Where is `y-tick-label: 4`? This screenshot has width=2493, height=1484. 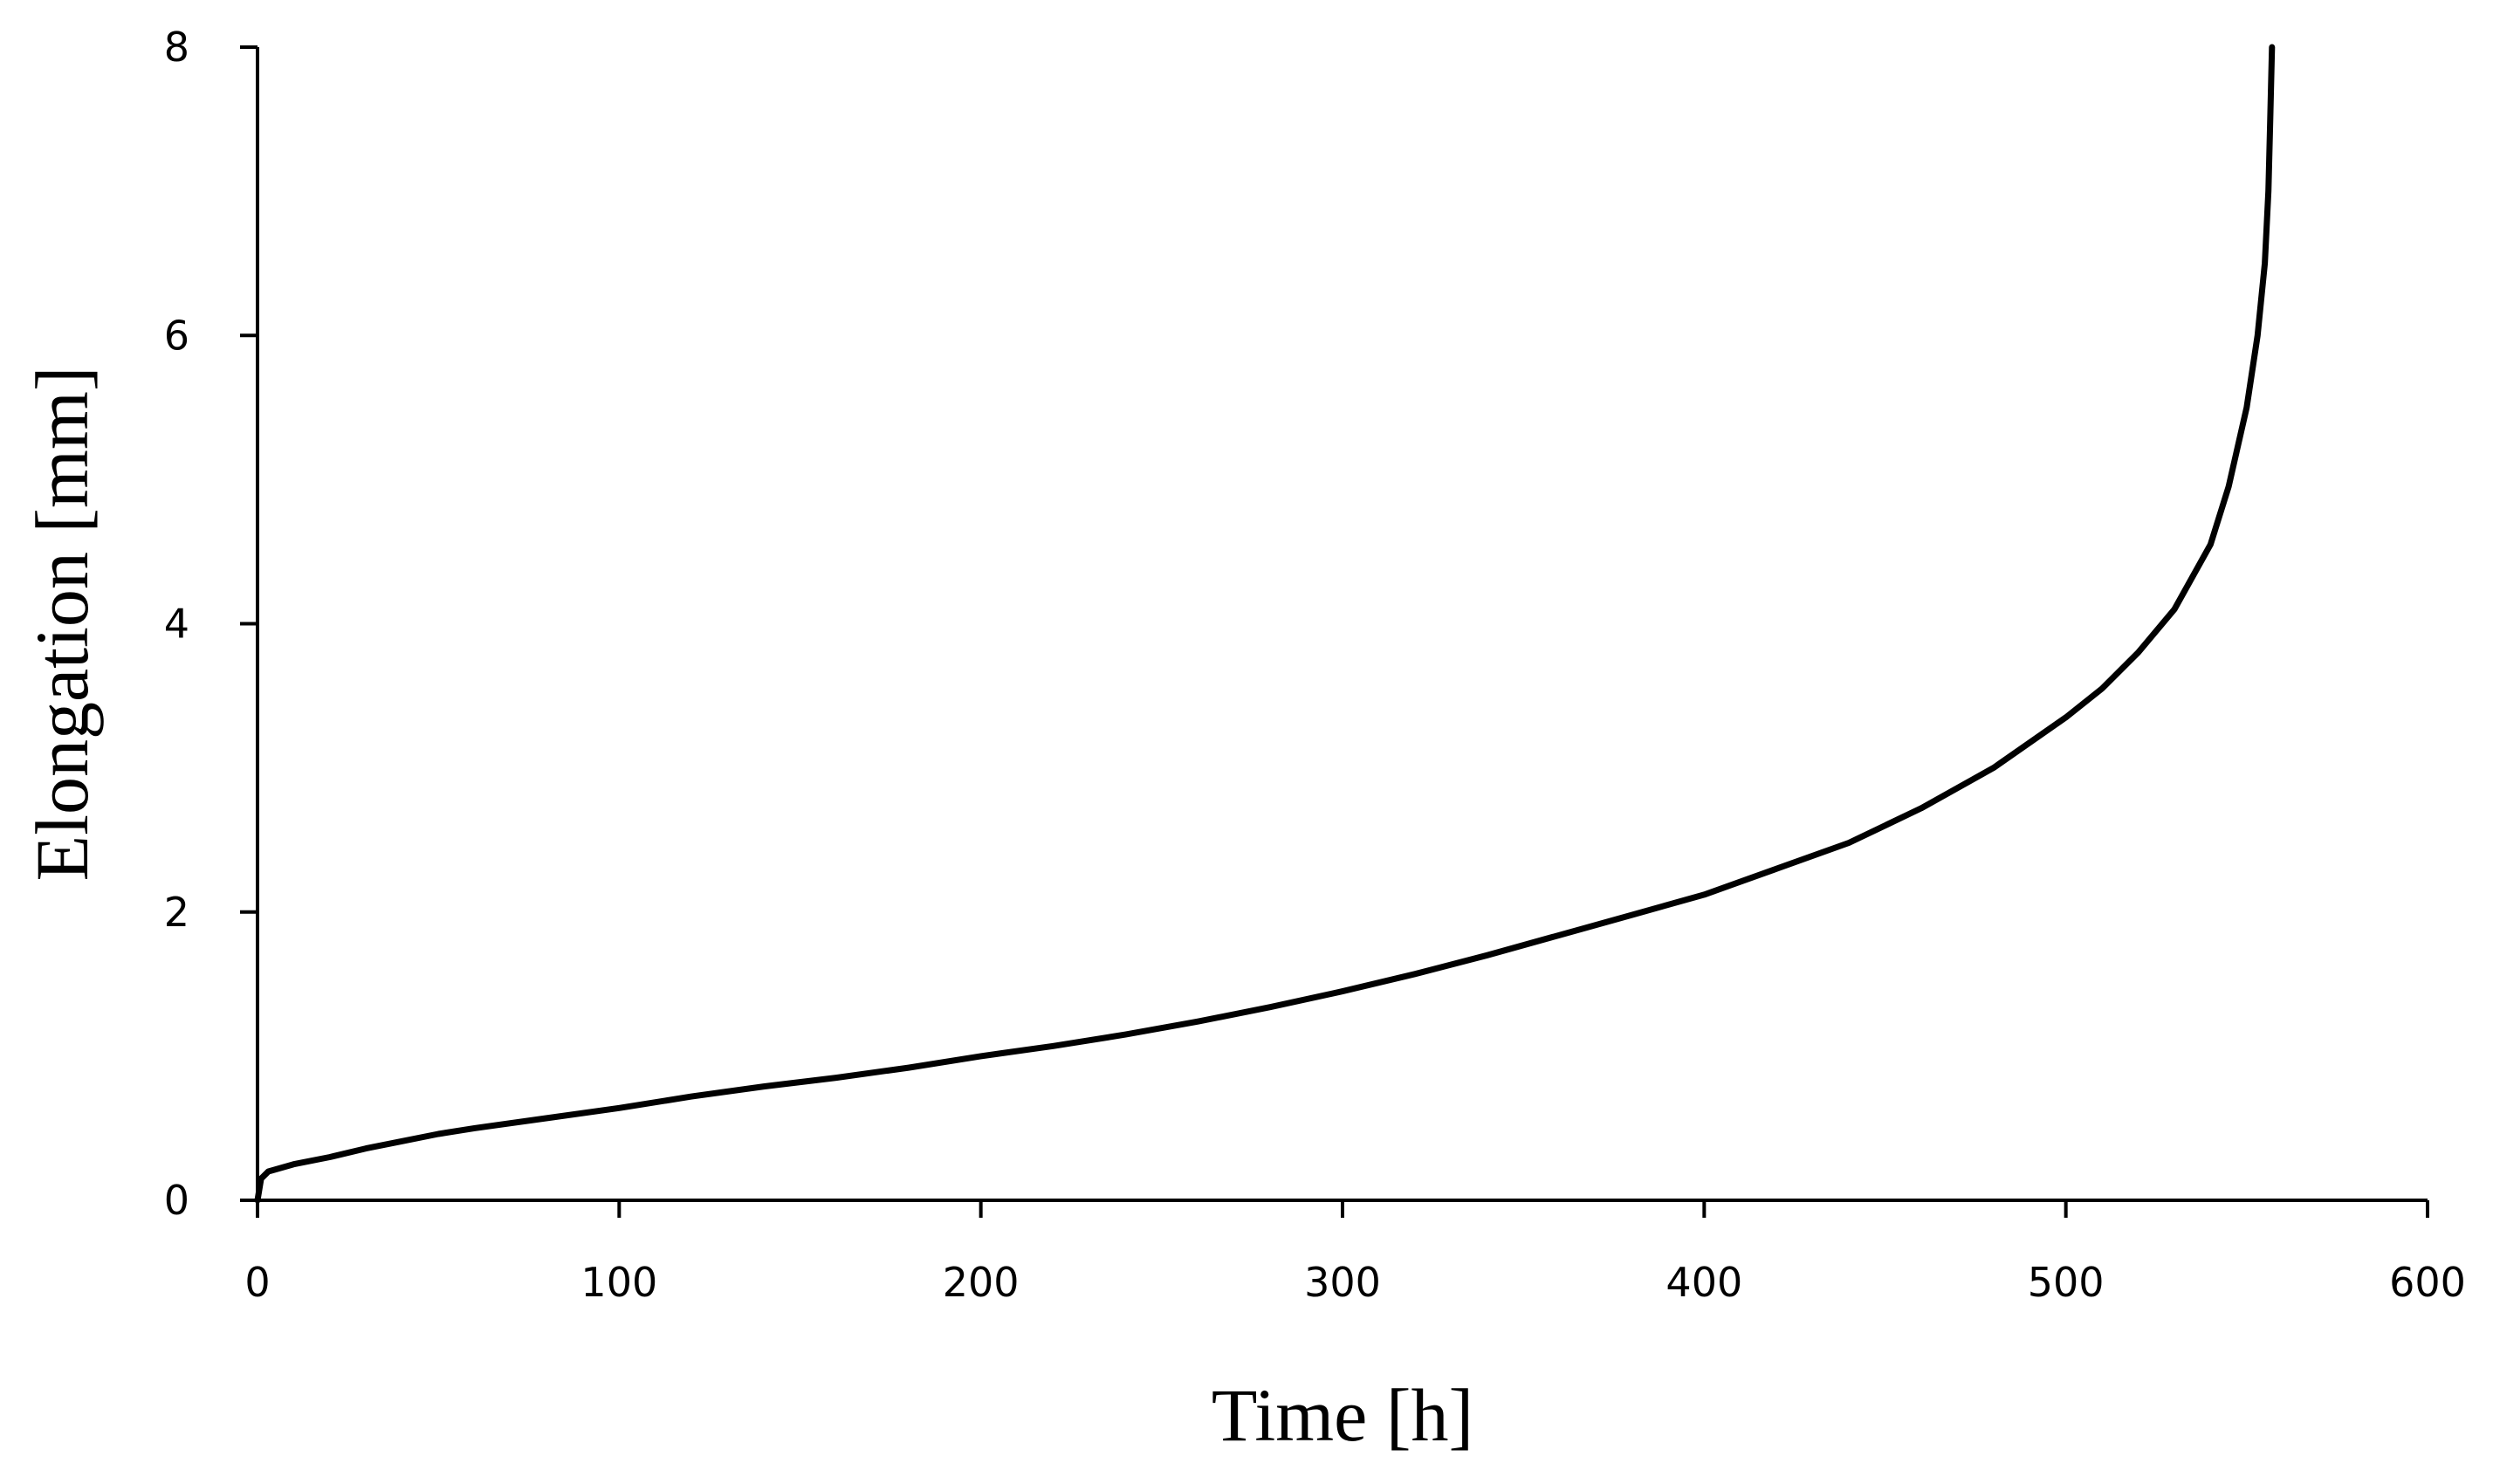
y-tick-label: 4 is located at coordinates (176, 625).